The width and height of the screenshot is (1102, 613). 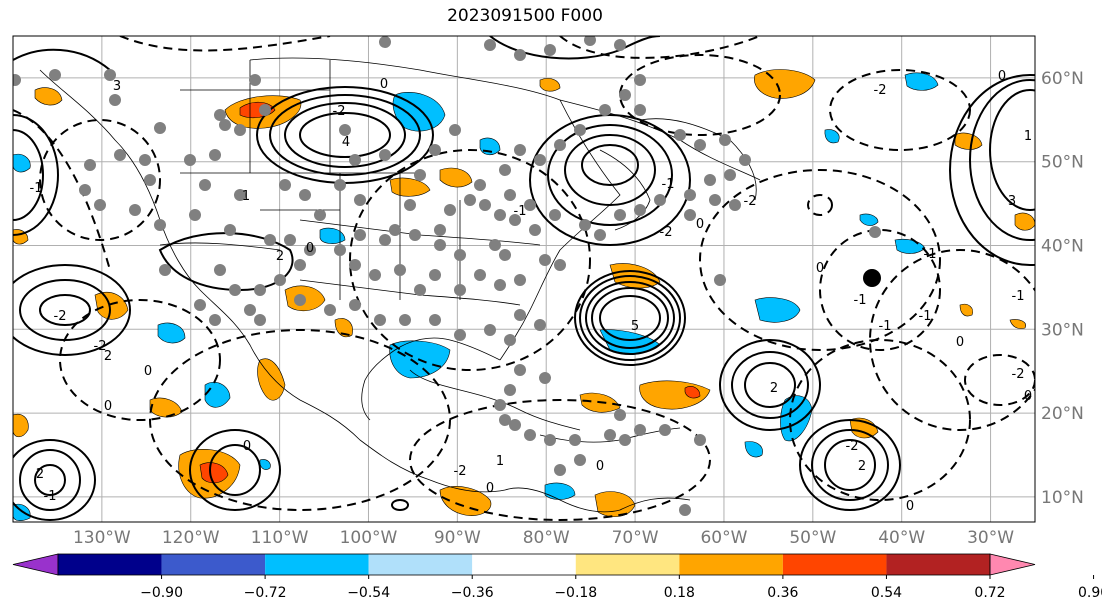 I want to click on lon-tick-label: 40°W, so click(x=901, y=538).